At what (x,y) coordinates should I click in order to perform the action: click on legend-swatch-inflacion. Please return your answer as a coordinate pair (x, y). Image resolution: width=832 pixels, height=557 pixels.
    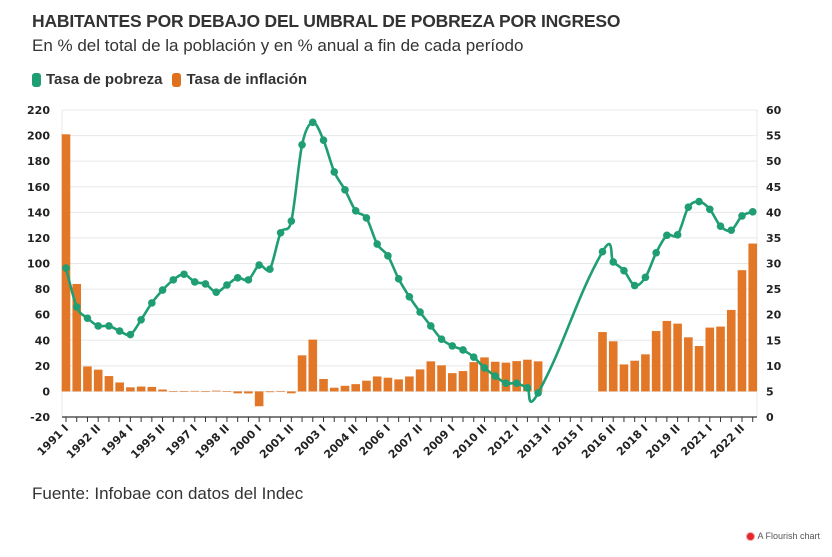
    Looking at the image, I should click on (177, 79).